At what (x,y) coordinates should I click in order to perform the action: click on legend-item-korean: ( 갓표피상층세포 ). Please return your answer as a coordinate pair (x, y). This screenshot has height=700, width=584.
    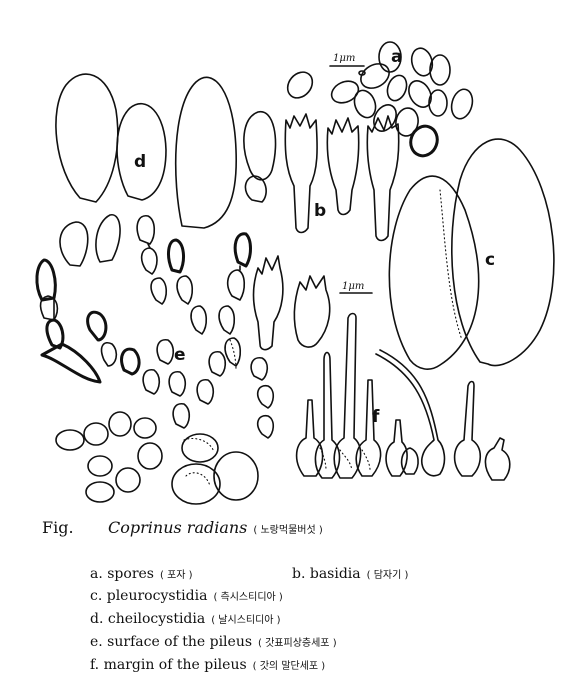
    Looking at the image, I should click on (297, 643).